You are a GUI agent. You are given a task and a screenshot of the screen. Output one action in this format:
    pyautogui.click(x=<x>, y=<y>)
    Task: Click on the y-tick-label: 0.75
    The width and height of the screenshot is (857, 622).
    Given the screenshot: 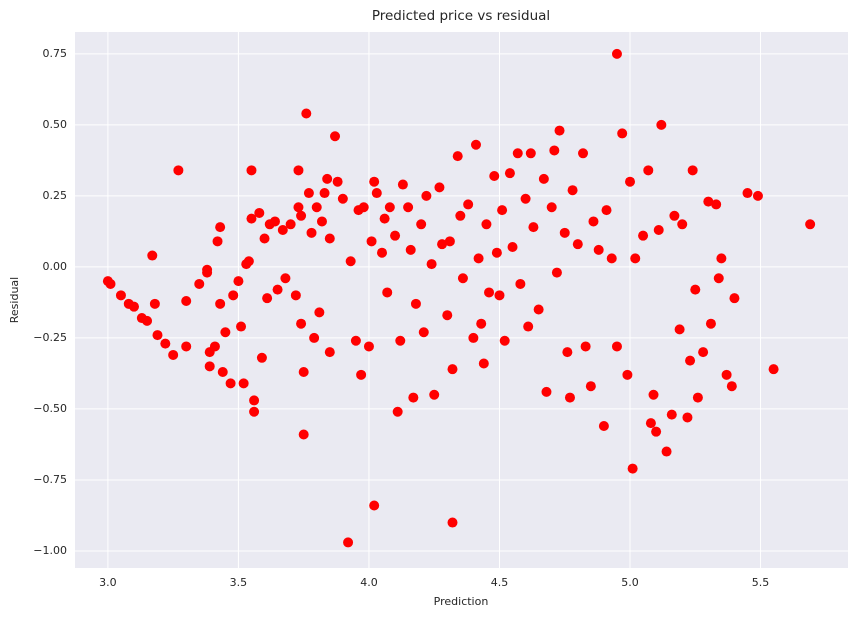 What is the action you would take?
    pyautogui.click(x=55, y=53)
    